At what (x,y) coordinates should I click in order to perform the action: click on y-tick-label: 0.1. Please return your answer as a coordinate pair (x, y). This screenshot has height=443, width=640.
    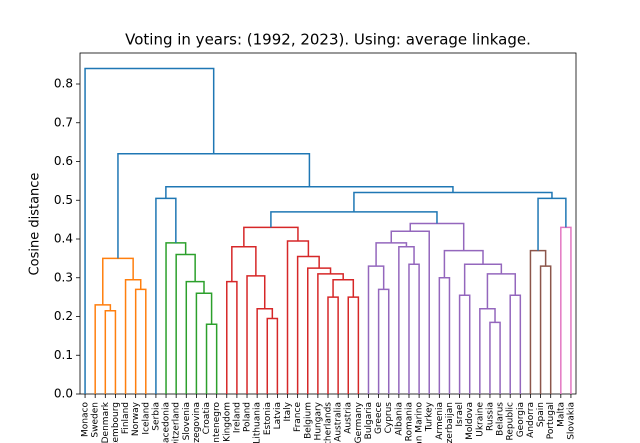
    Looking at the image, I should click on (63, 355).